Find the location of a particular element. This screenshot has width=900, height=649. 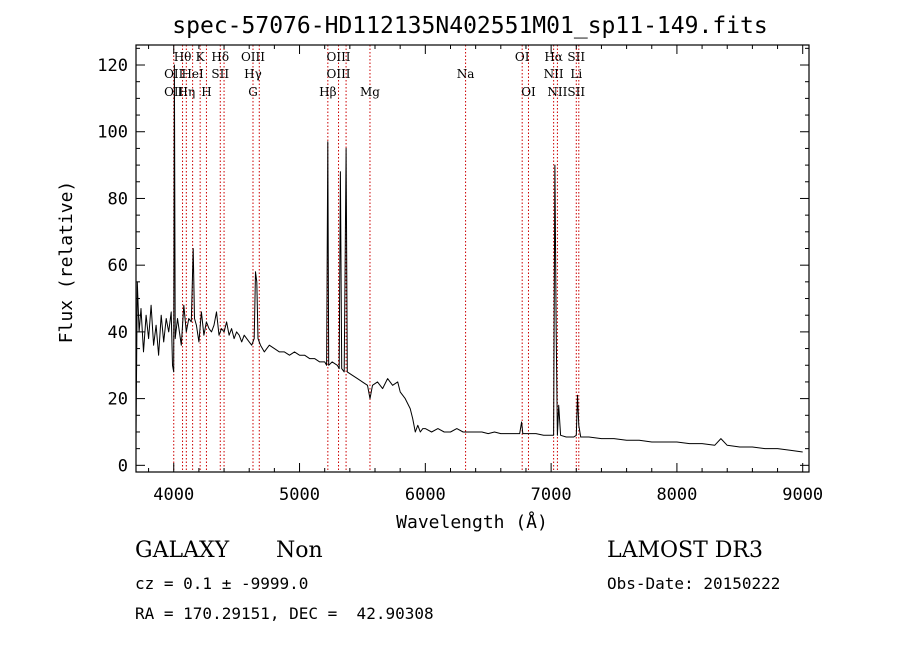

line-label: Hη is located at coordinates (186, 92).